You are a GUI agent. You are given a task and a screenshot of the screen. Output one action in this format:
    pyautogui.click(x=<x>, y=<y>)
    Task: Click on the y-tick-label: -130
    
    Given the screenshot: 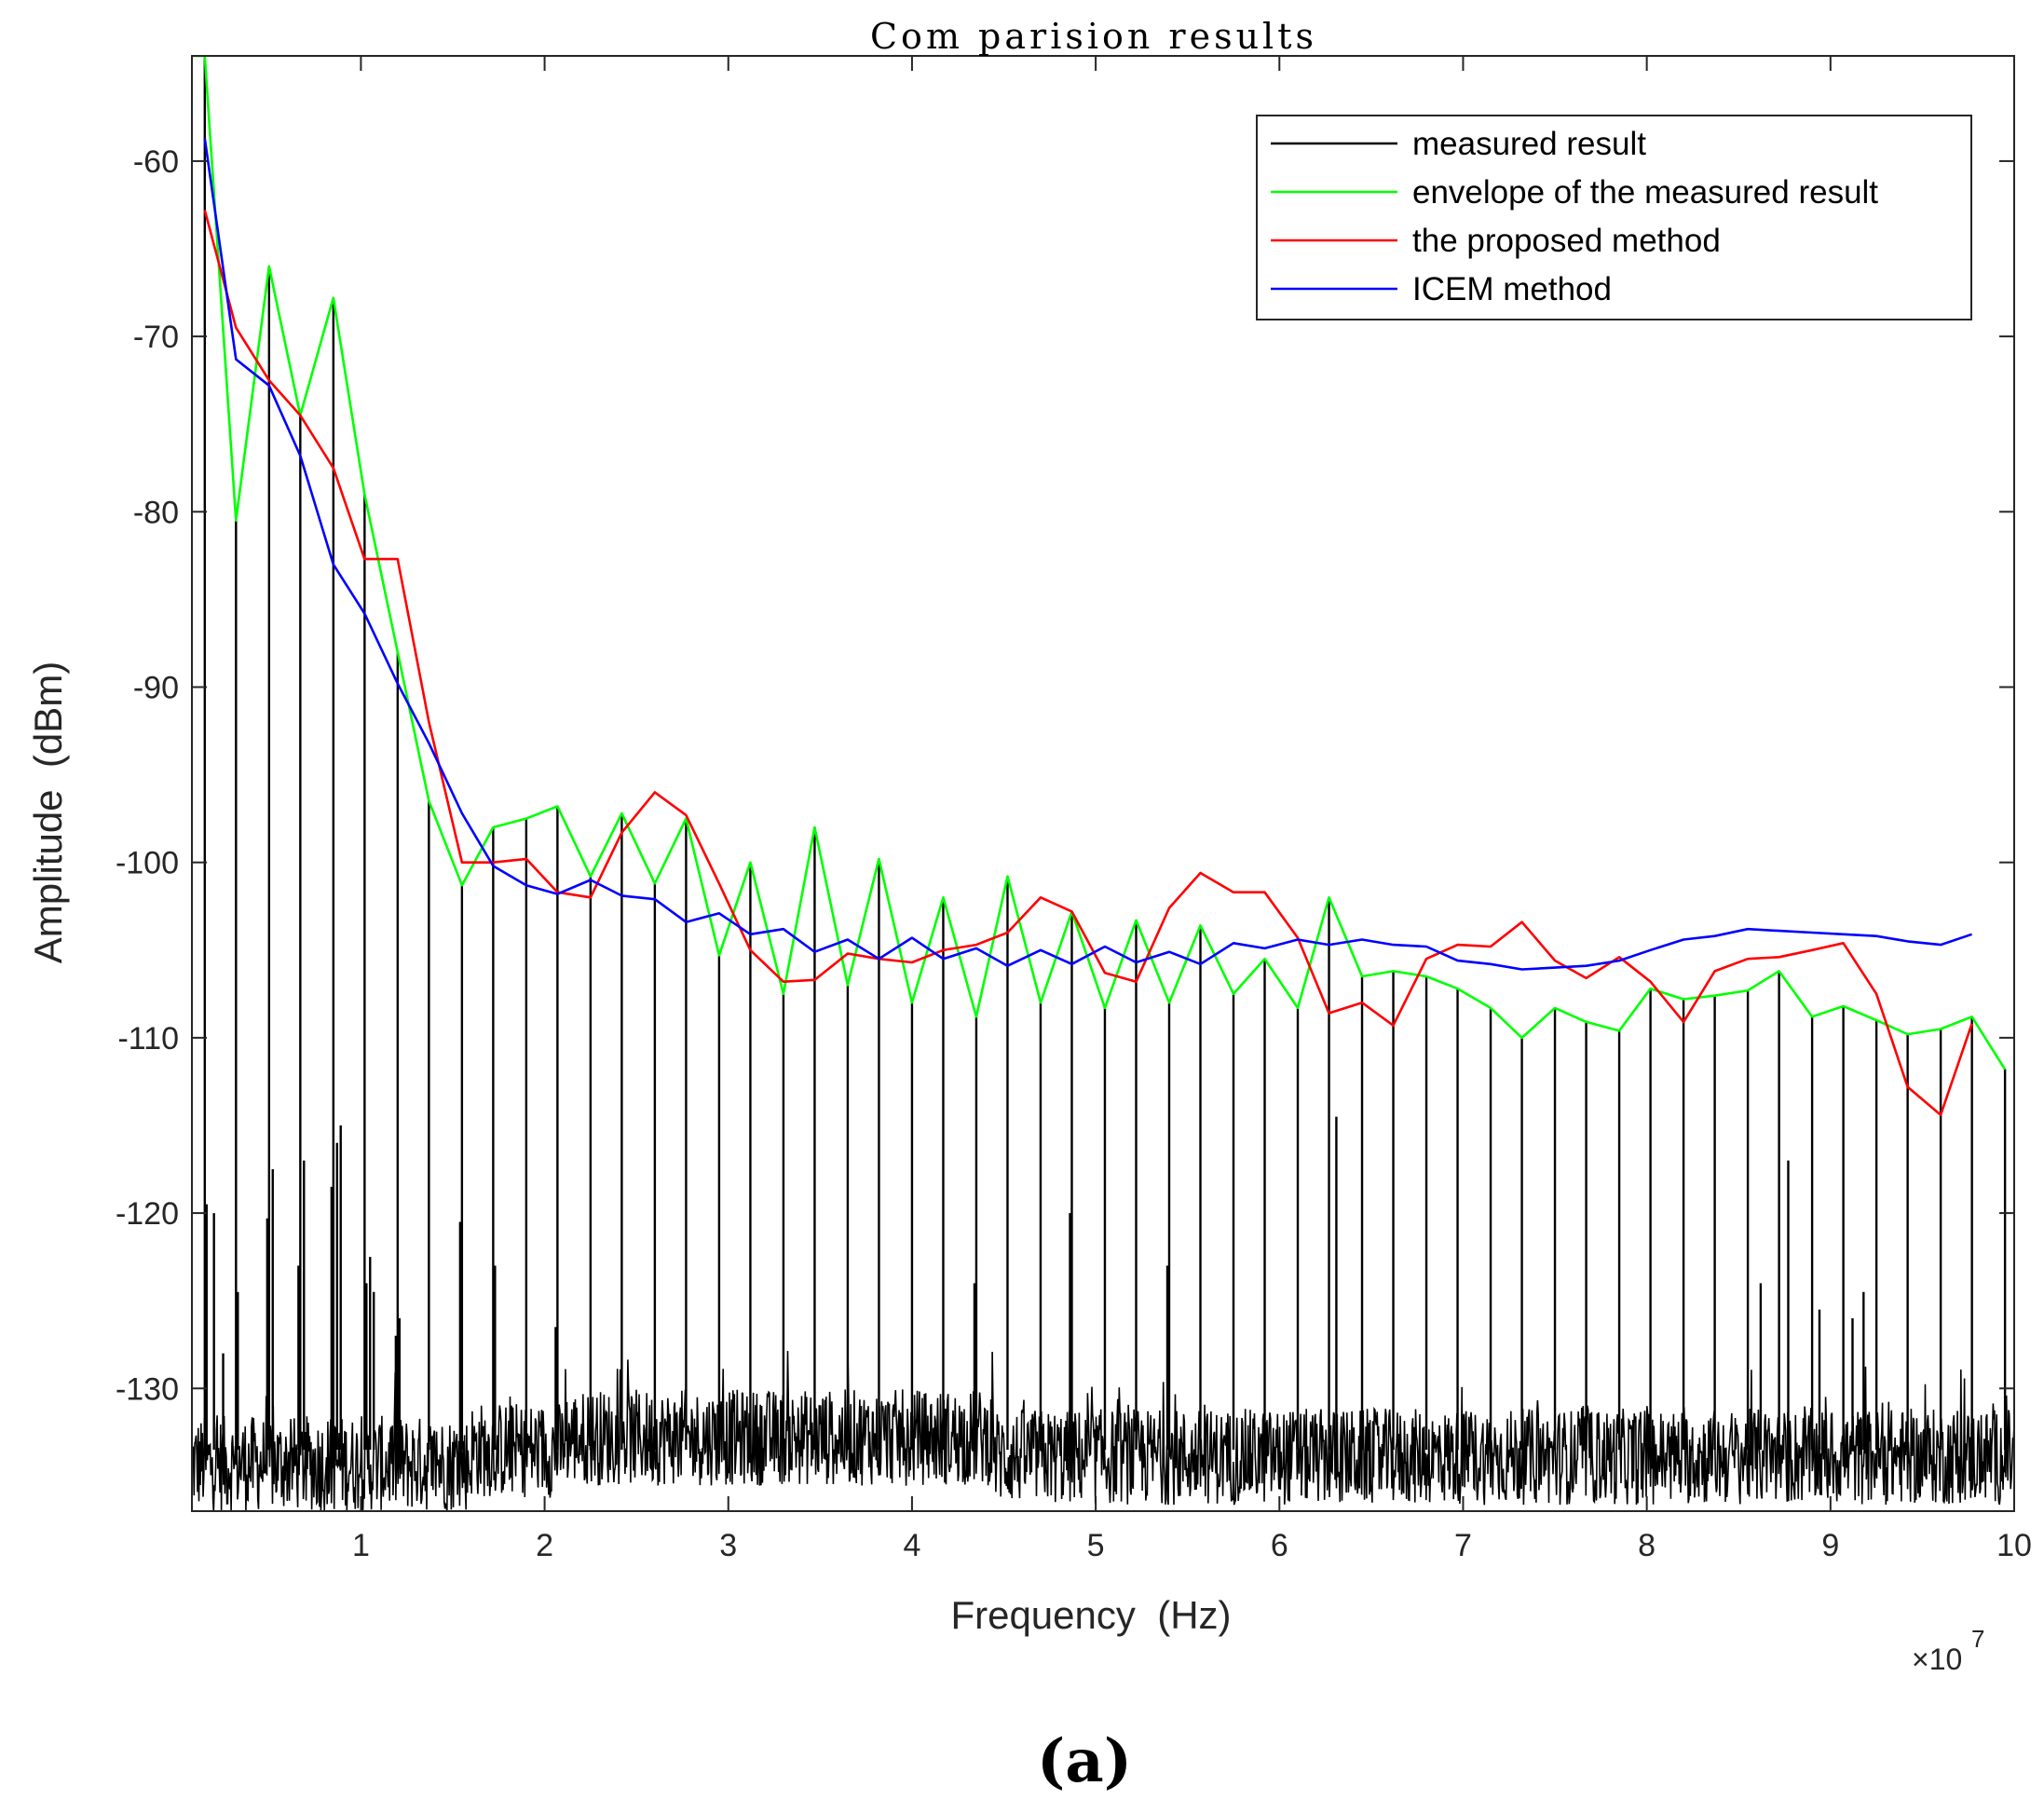 What is the action you would take?
    pyautogui.click(x=147, y=1389)
    